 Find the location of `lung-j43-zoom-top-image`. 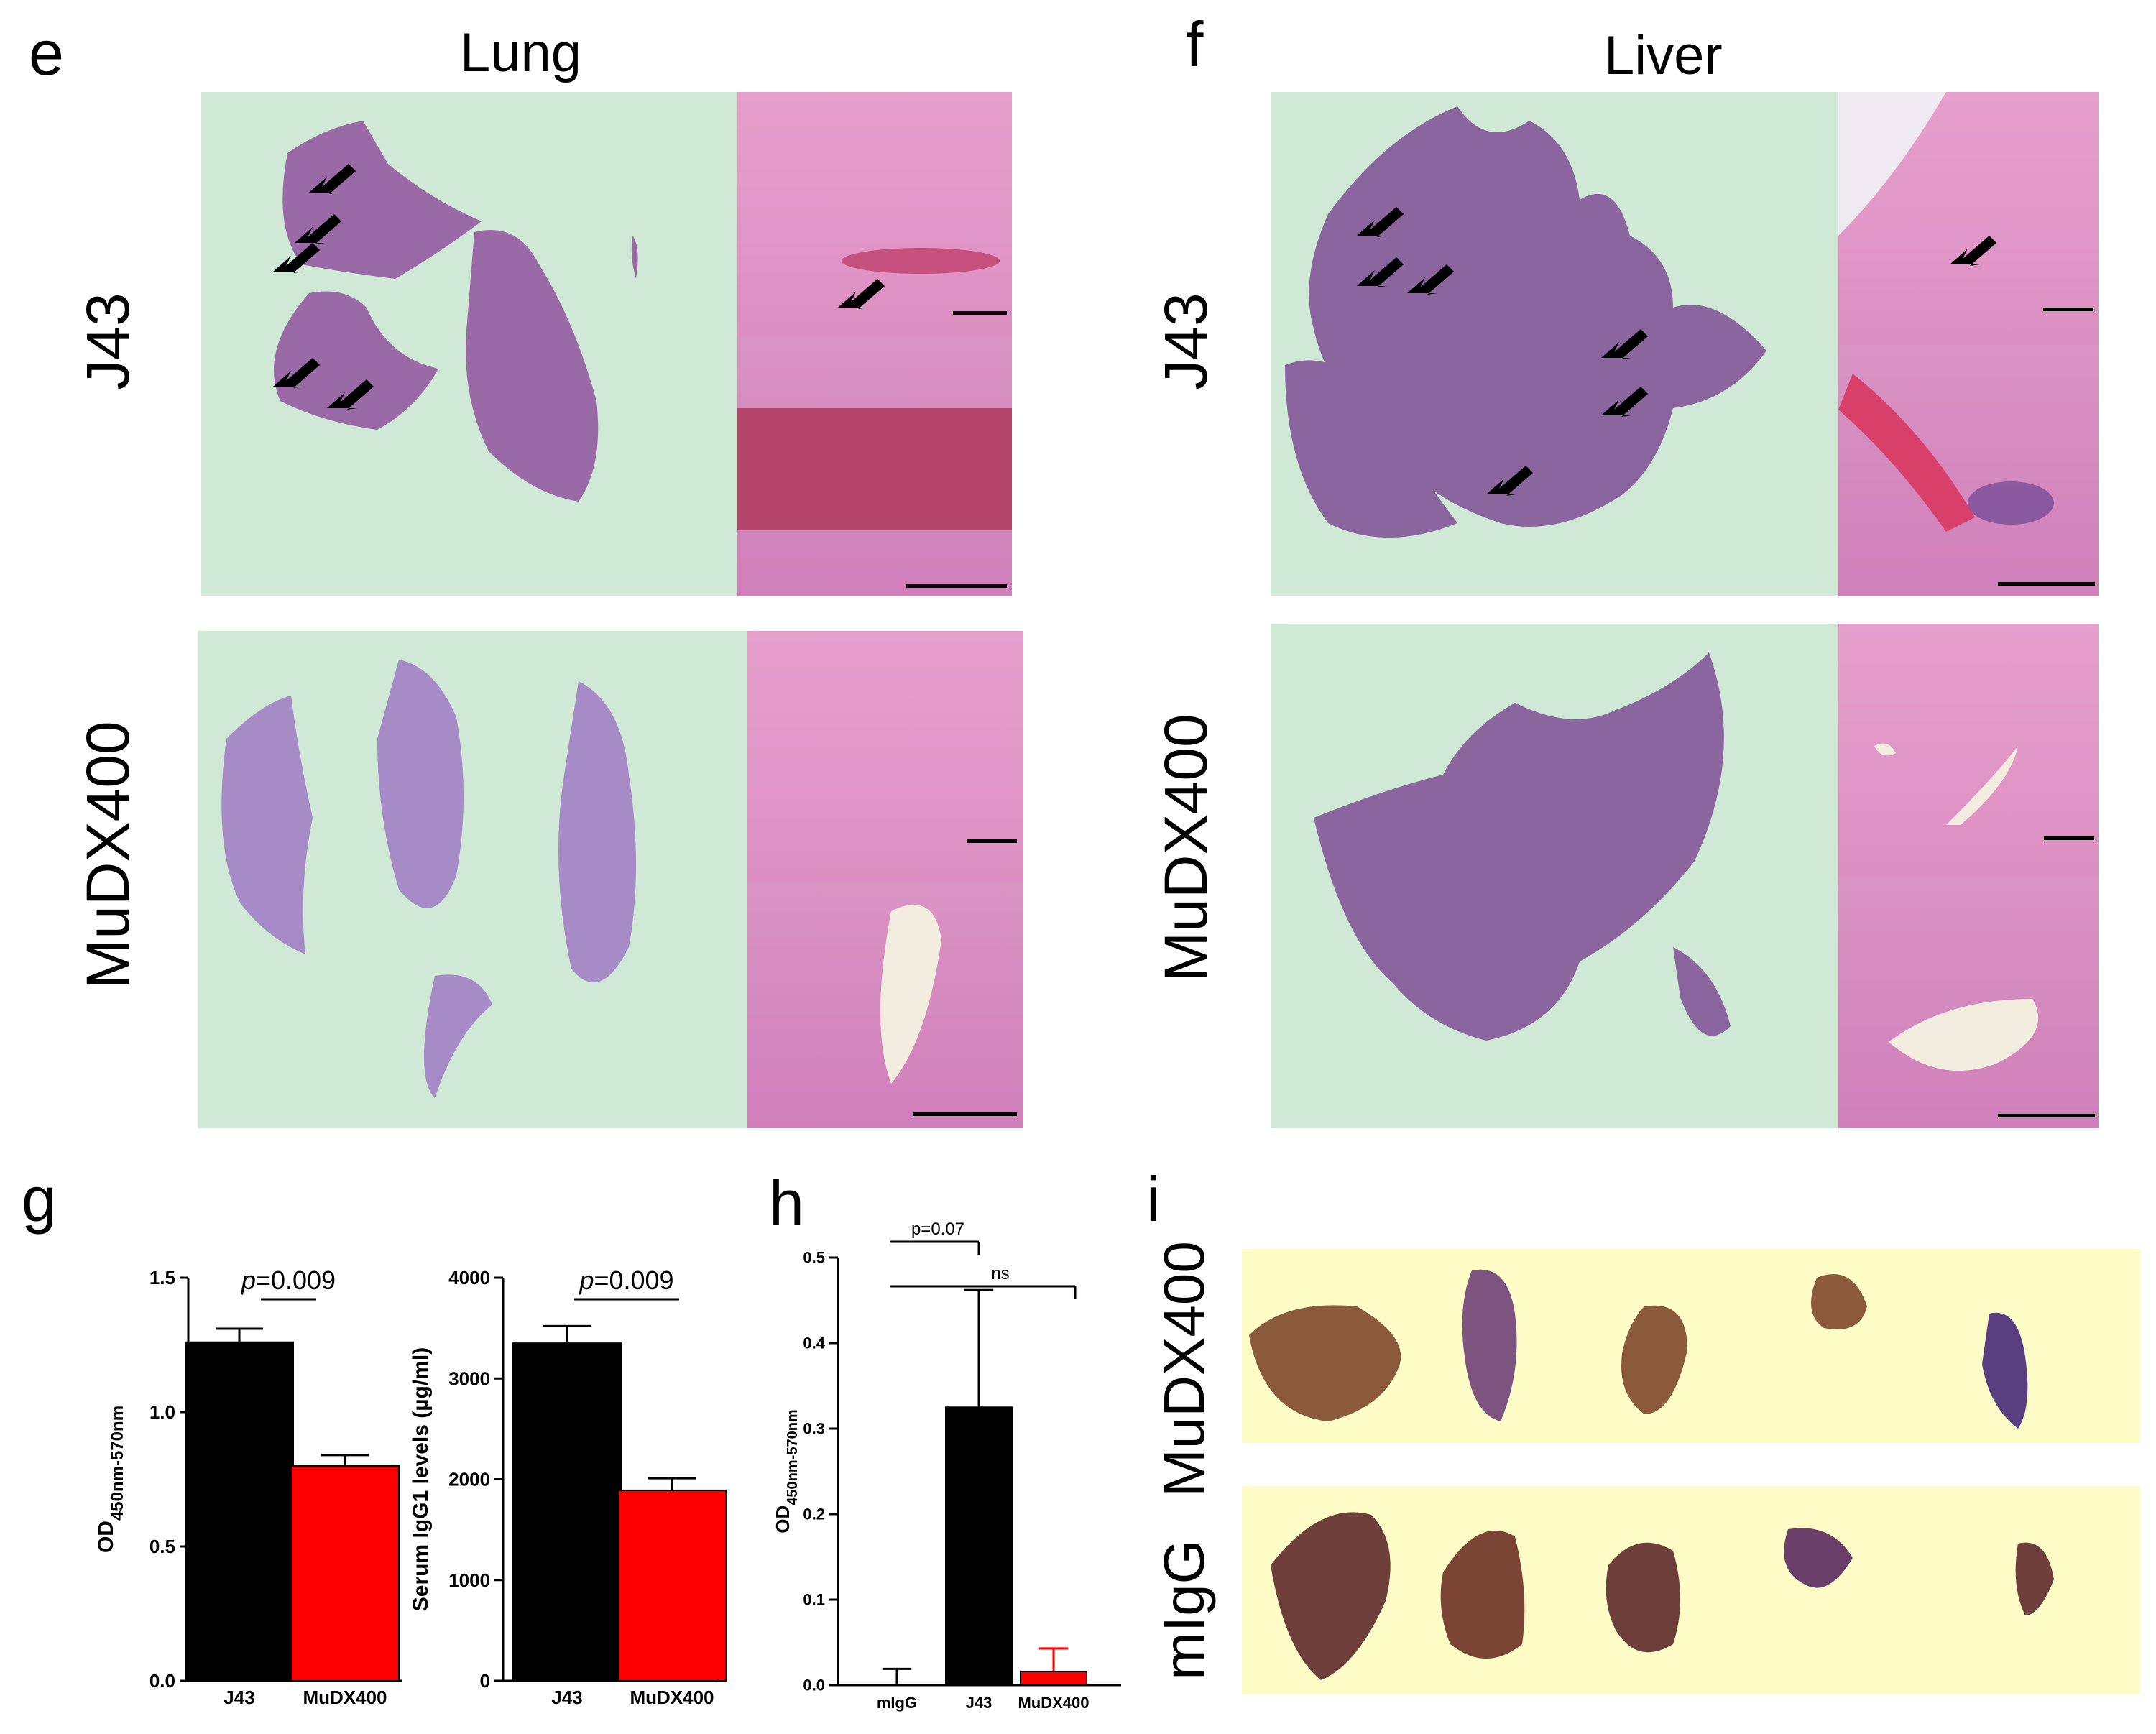

lung-j43-zoom-top-image is located at coordinates (874, 214).